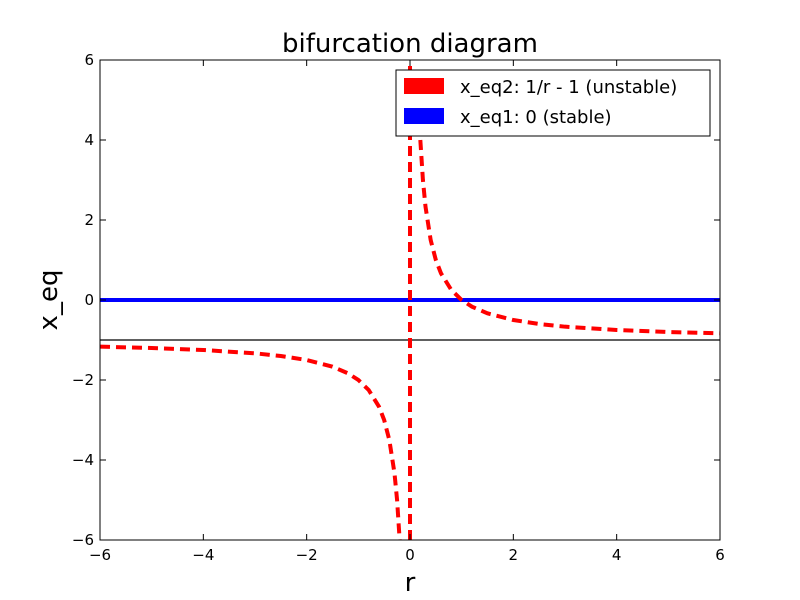 The width and height of the screenshot is (800, 600). What do you see at coordinates (410, 44) in the screenshot?
I see `chart-title: bifurcation diagram` at bounding box center [410, 44].